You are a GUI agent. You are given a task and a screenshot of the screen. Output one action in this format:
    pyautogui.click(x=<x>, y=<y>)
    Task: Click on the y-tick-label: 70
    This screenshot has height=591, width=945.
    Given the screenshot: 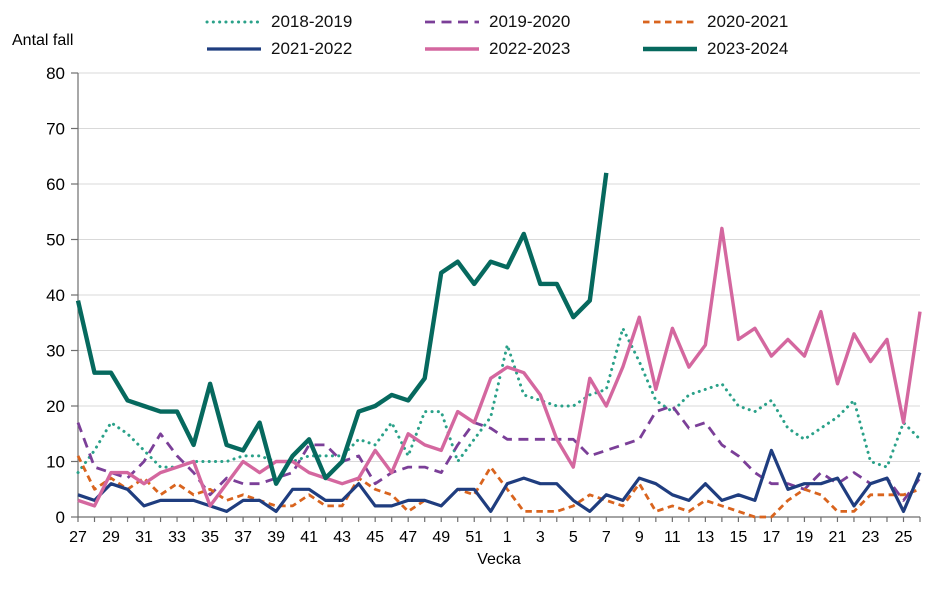 What is the action you would take?
    pyautogui.click(x=55, y=129)
    